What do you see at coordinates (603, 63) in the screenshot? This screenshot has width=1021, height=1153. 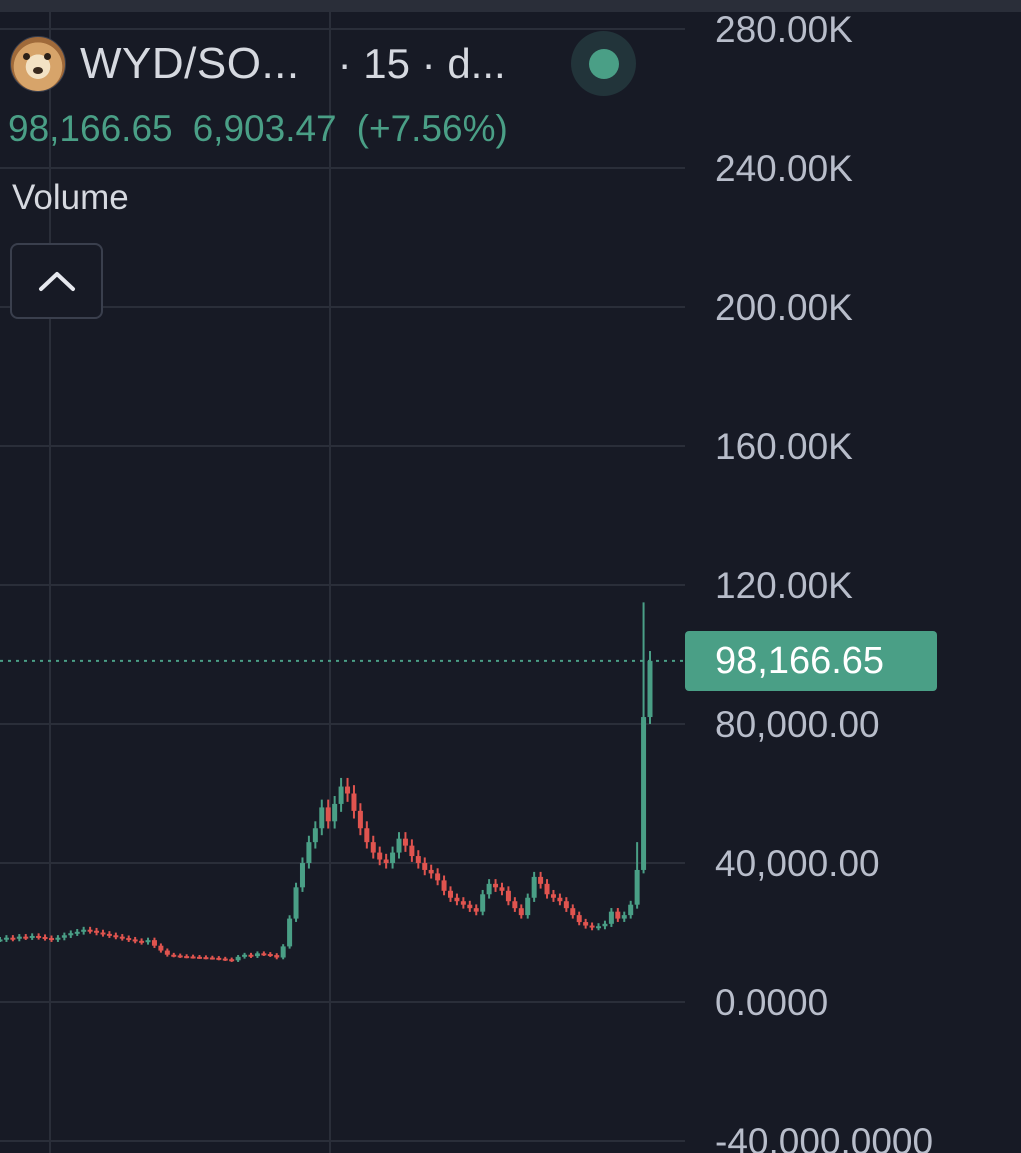 I see `live-status-button` at bounding box center [603, 63].